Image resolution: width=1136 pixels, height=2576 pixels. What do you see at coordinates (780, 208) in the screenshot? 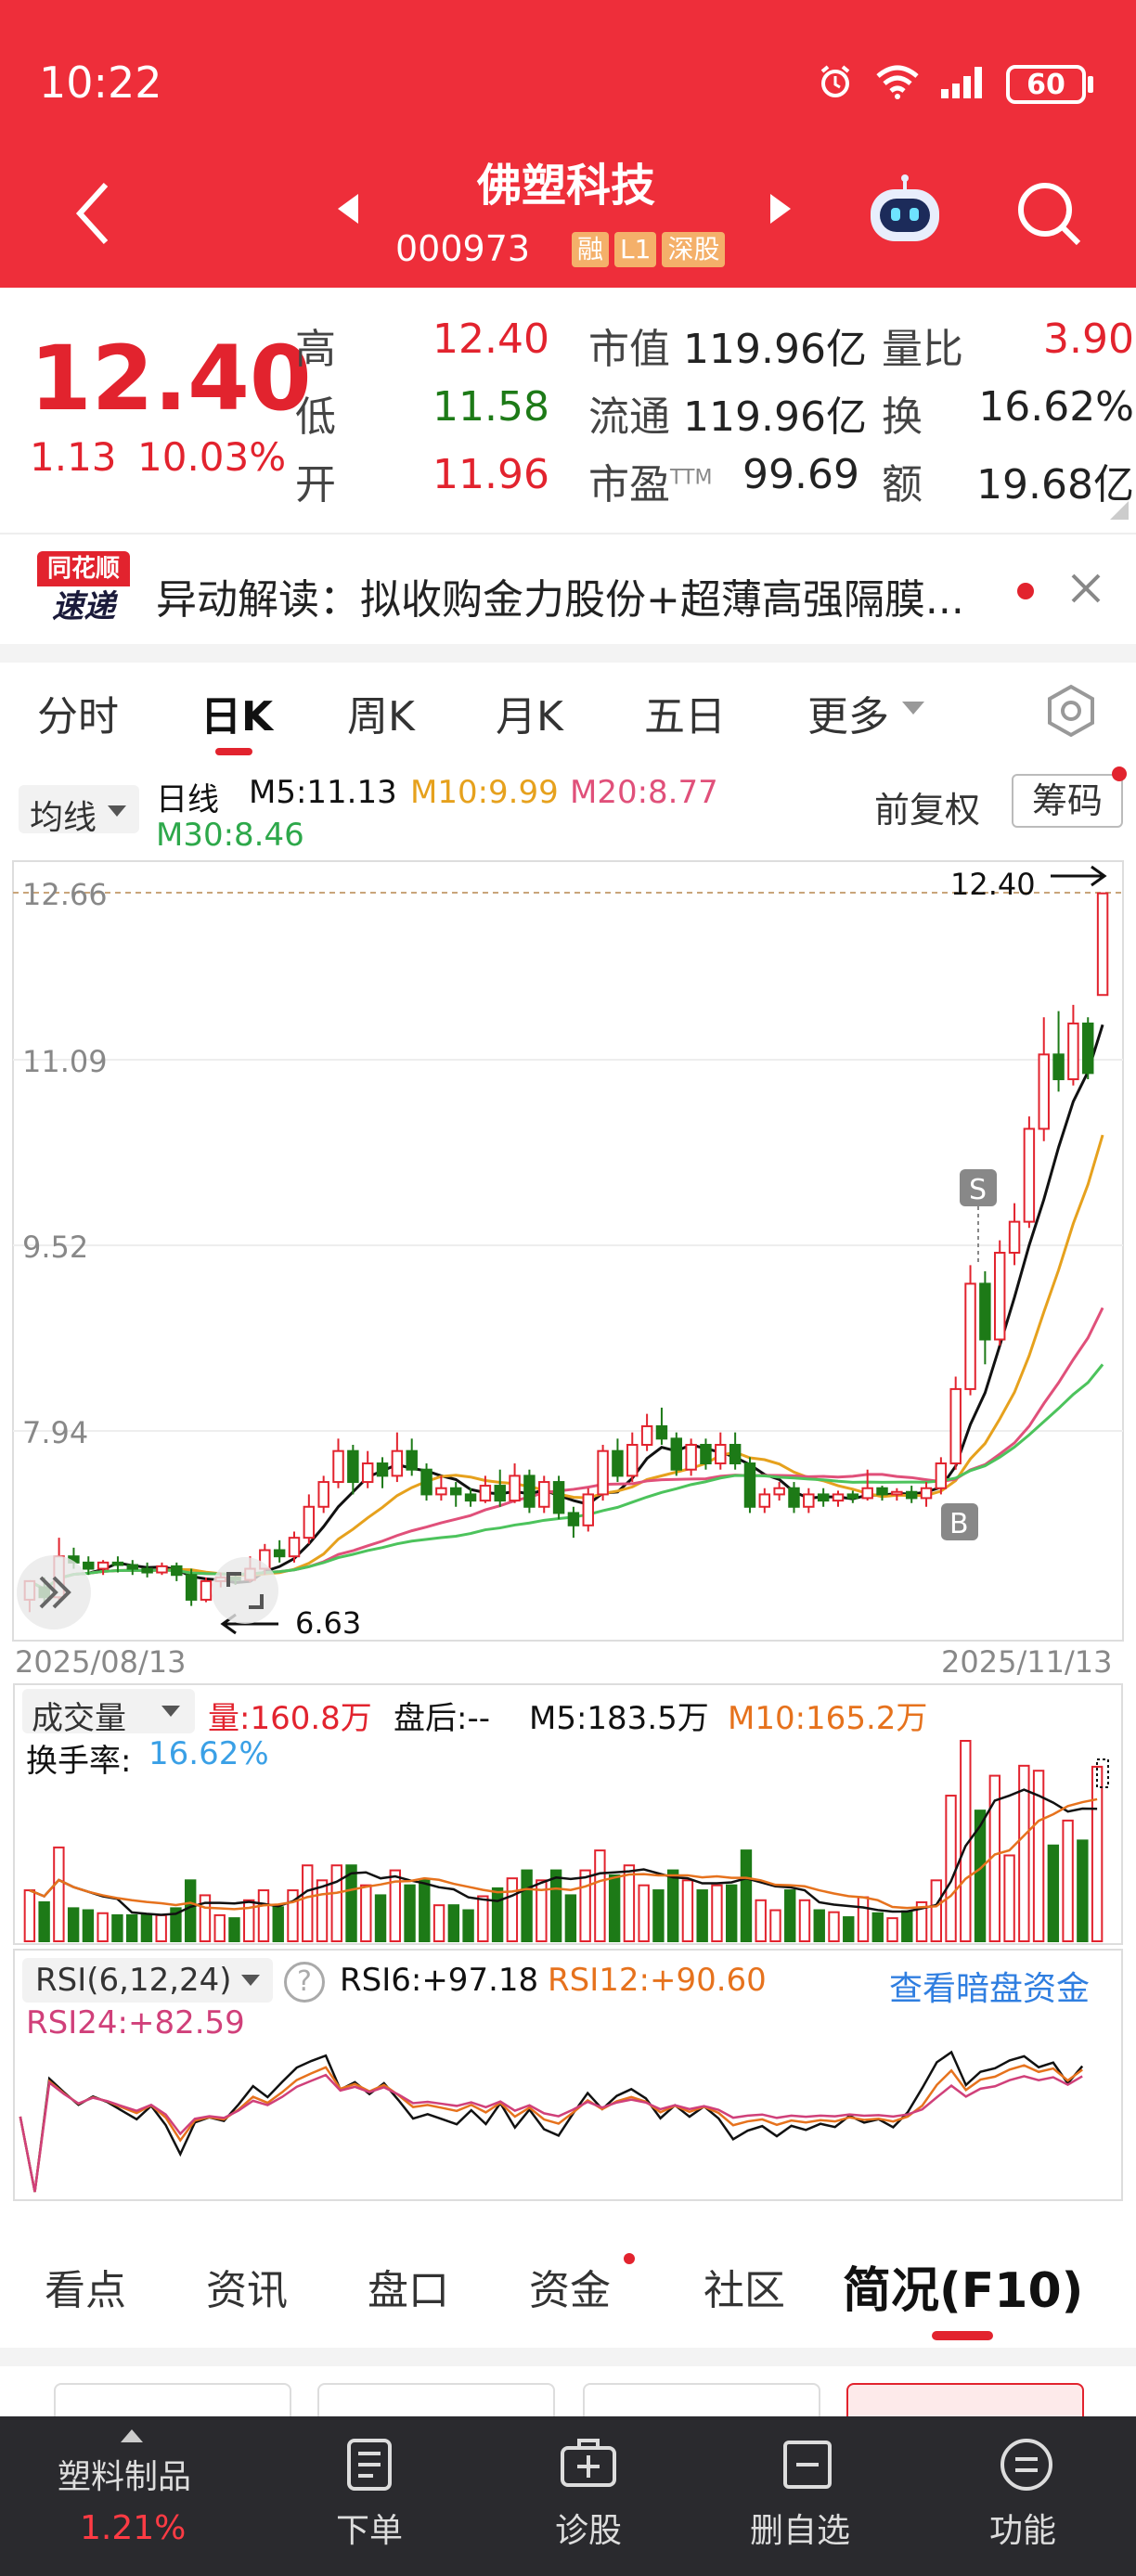
I see `next-stock-icon` at bounding box center [780, 208].